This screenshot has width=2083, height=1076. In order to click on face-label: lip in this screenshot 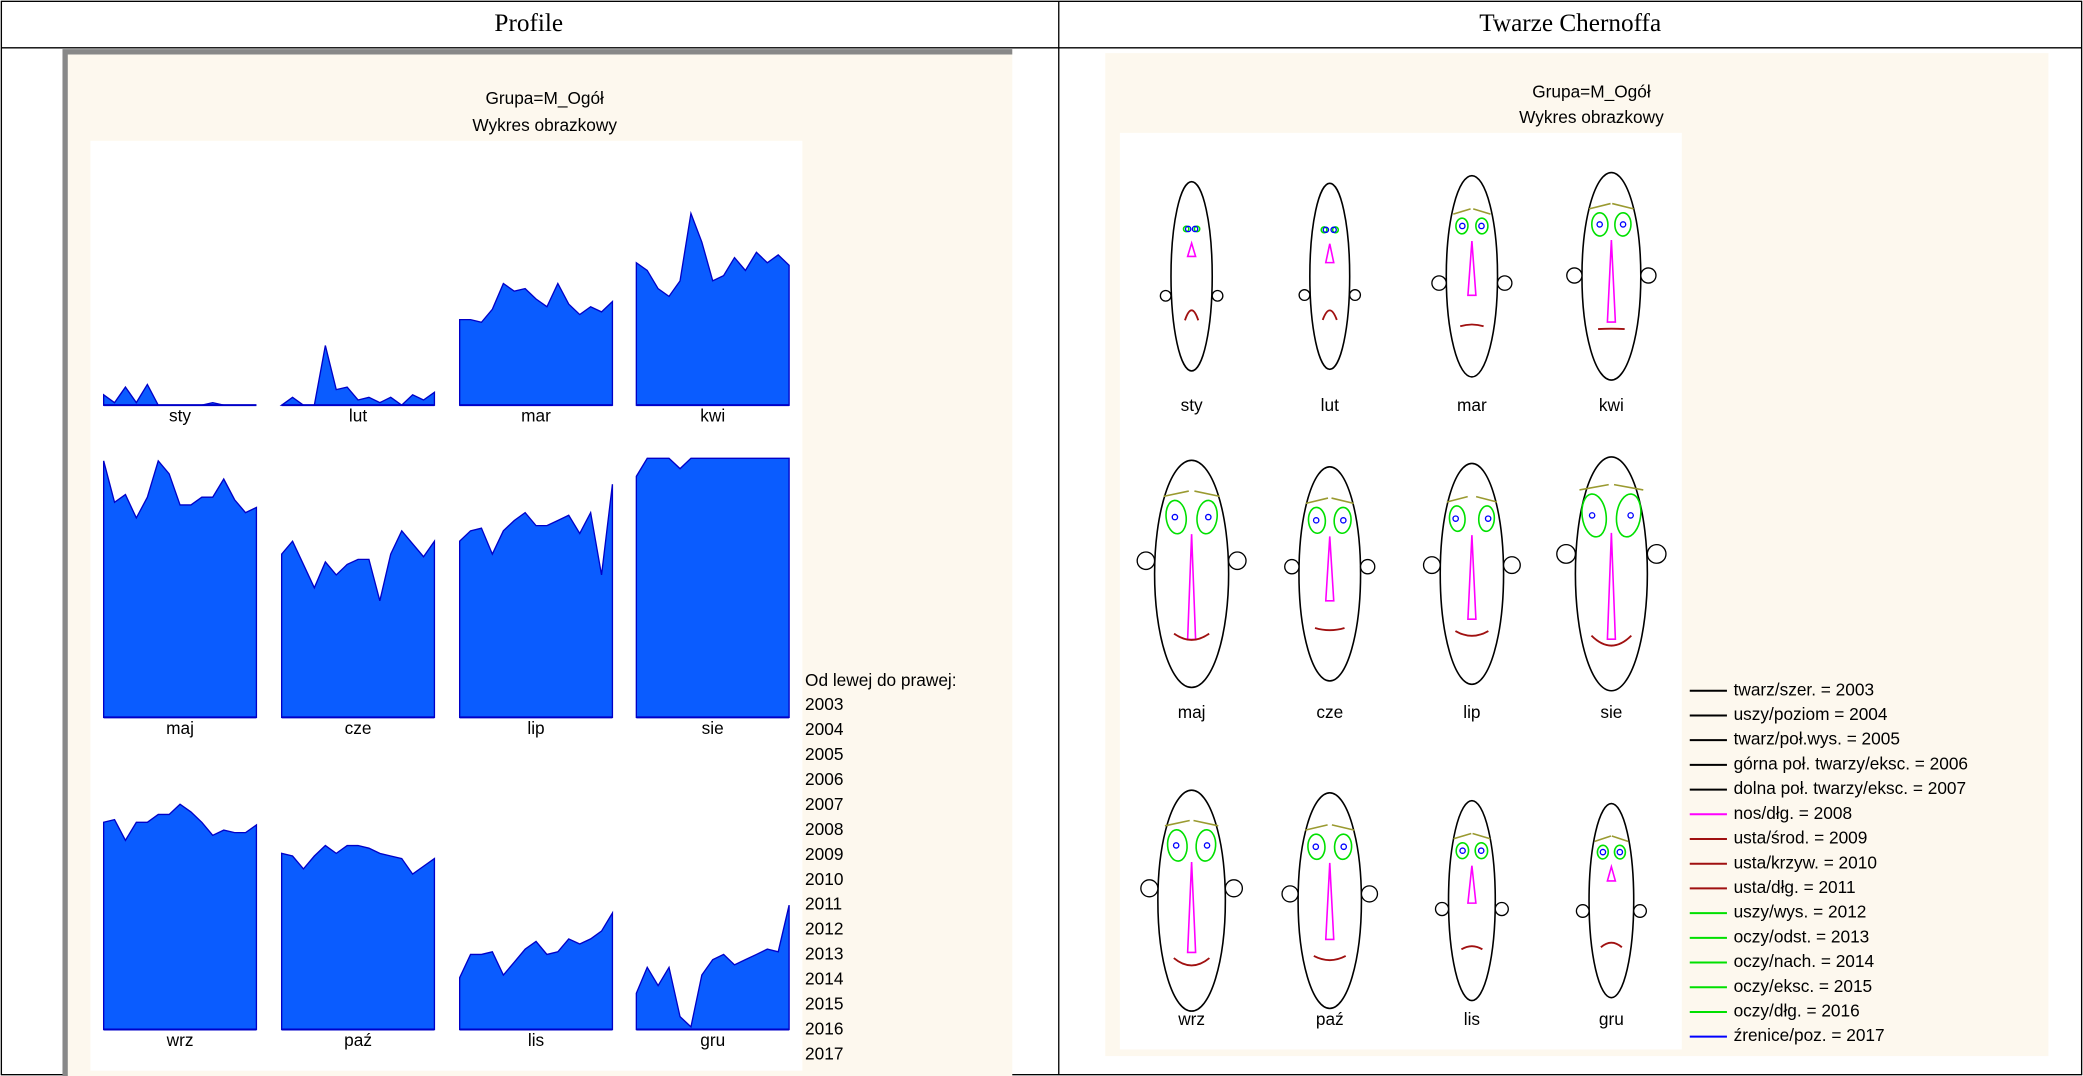, I will do `click(1471, 712)`.